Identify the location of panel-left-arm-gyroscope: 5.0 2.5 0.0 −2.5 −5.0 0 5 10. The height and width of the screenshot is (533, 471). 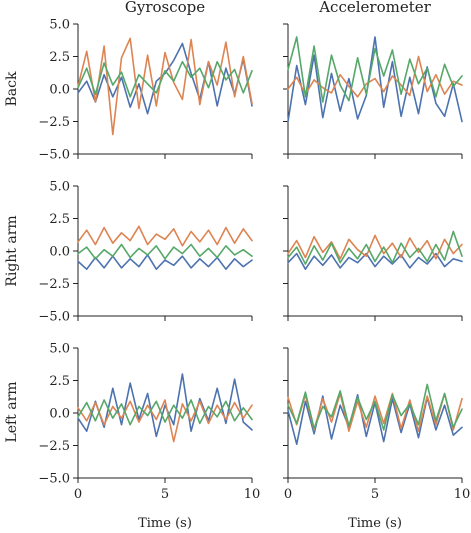
(149, 422).